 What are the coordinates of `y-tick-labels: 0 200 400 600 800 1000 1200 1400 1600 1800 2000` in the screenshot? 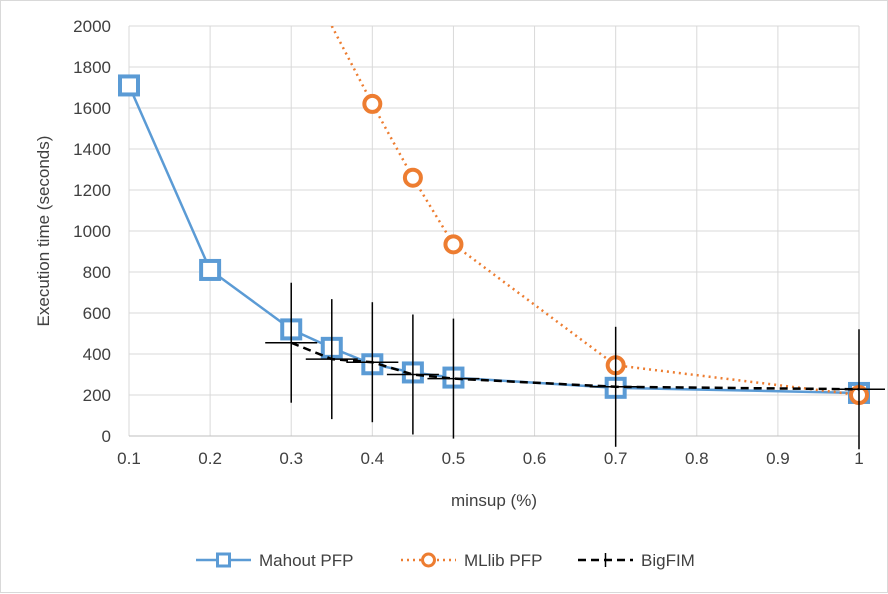 It's located at (92, 231).